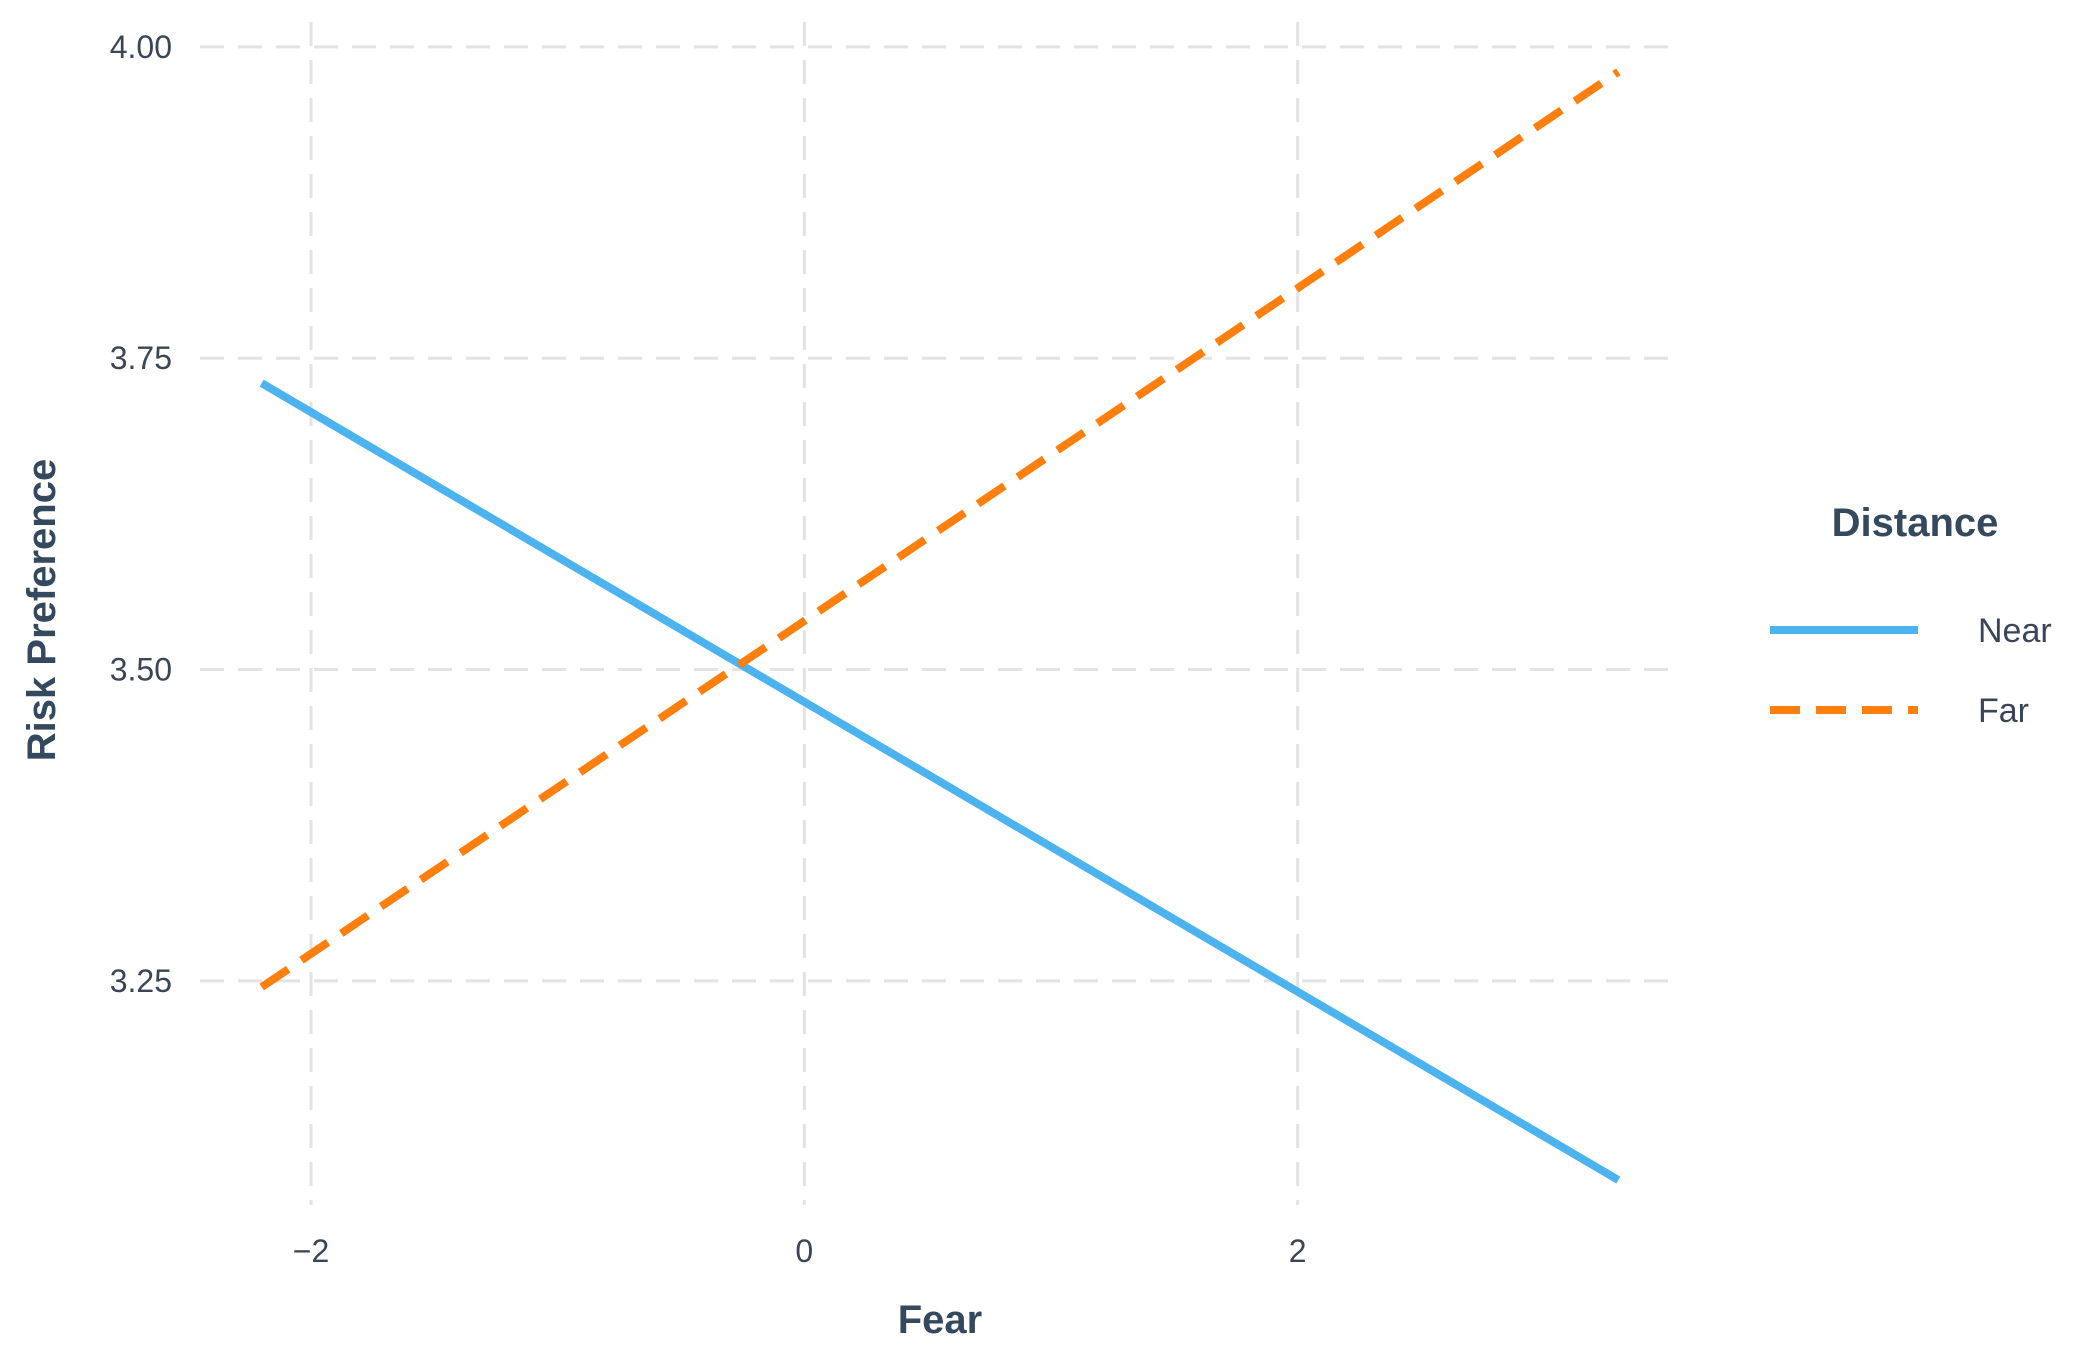 This screenshot has width=2100, height=1355. Describe the element at coordinates (1911, 631) in the screenshot. I see `legend-item-near: Near` at that location.